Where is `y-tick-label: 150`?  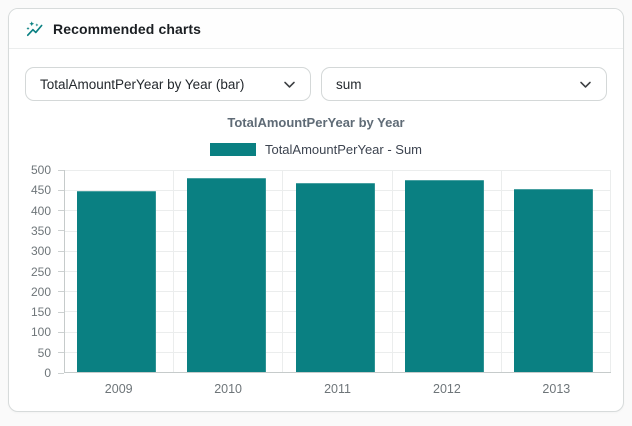 y-tick-label: 150 is located at coordinates (40, 312).